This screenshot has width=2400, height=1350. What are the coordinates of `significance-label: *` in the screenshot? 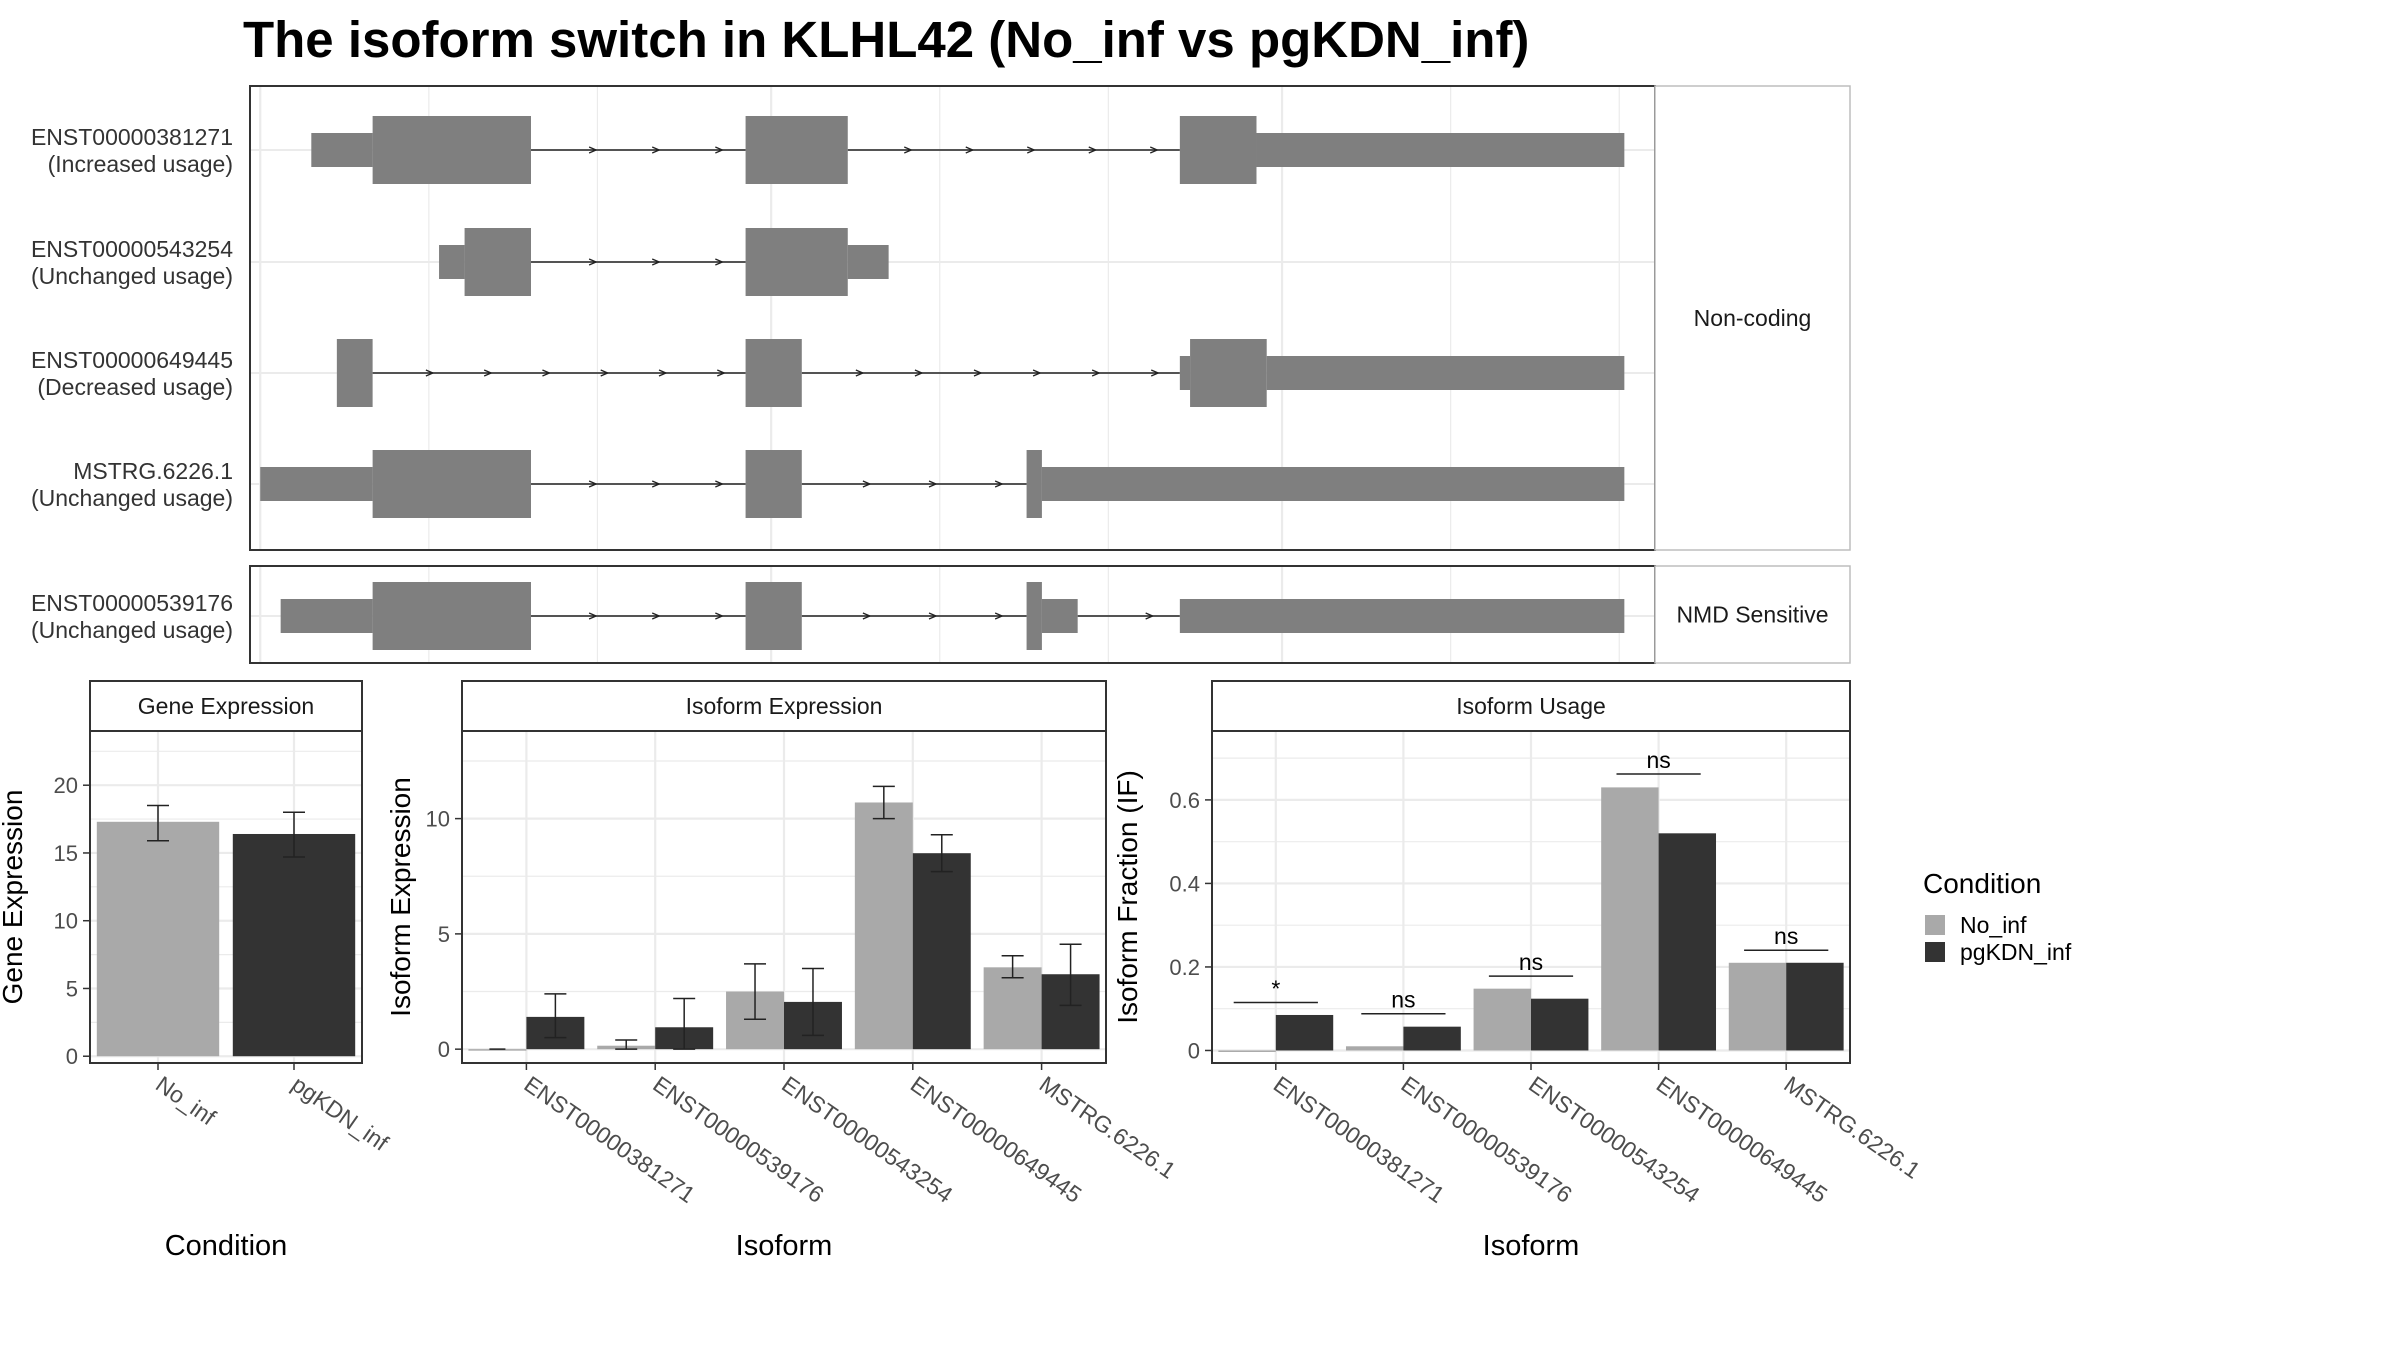 It's located at (1275, 988).